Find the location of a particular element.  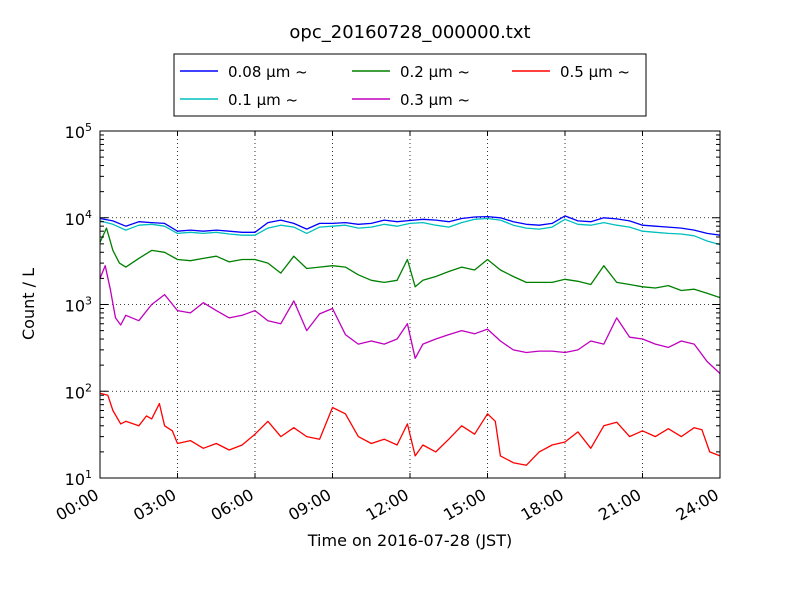

y-tick-exponent: 3 is located at coordinates (88, 301).